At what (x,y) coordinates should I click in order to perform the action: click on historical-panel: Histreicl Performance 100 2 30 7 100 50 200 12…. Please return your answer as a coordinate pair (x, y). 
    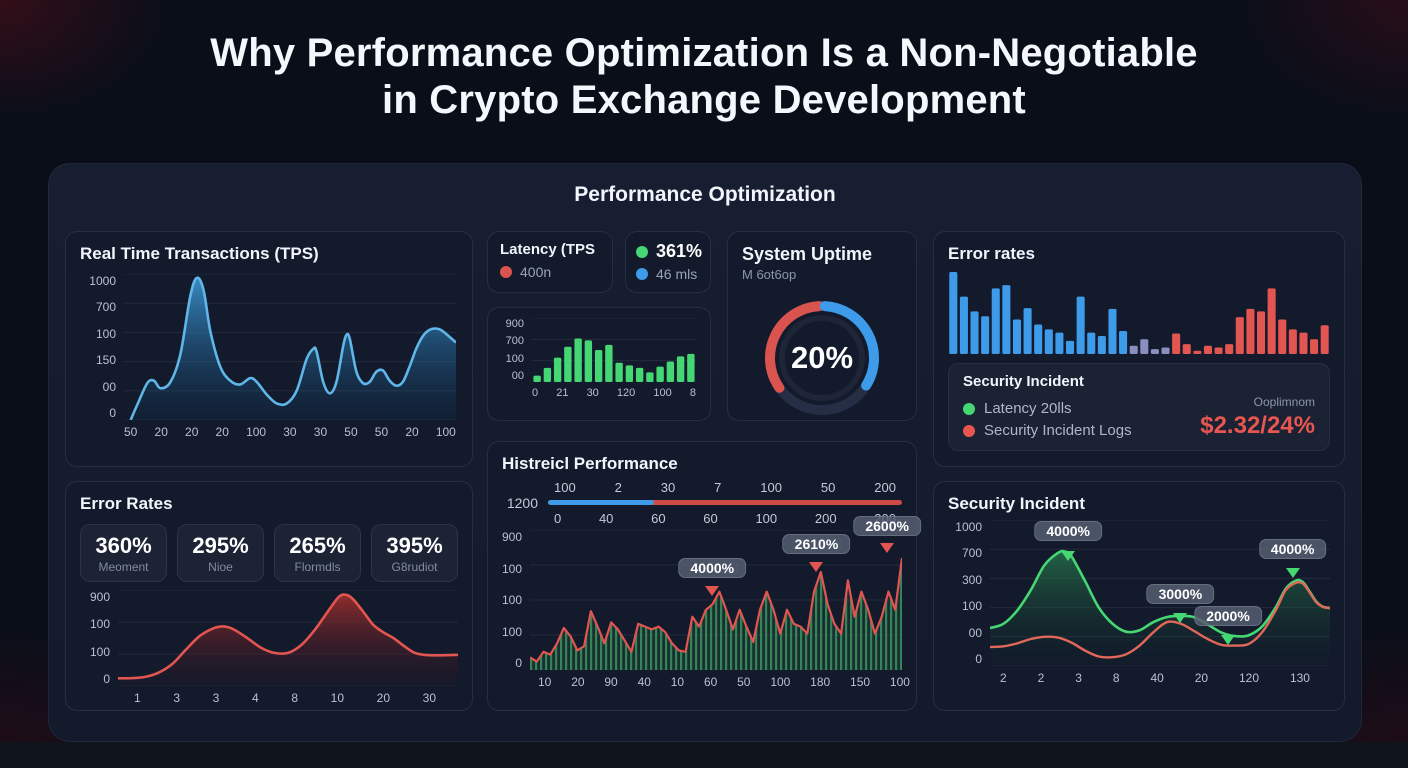
    Looking at the image, I should click on (704, 576).